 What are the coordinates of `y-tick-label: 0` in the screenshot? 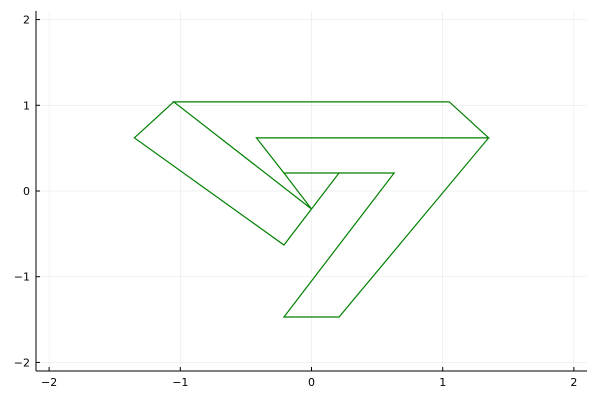 It's located at (26, 191).